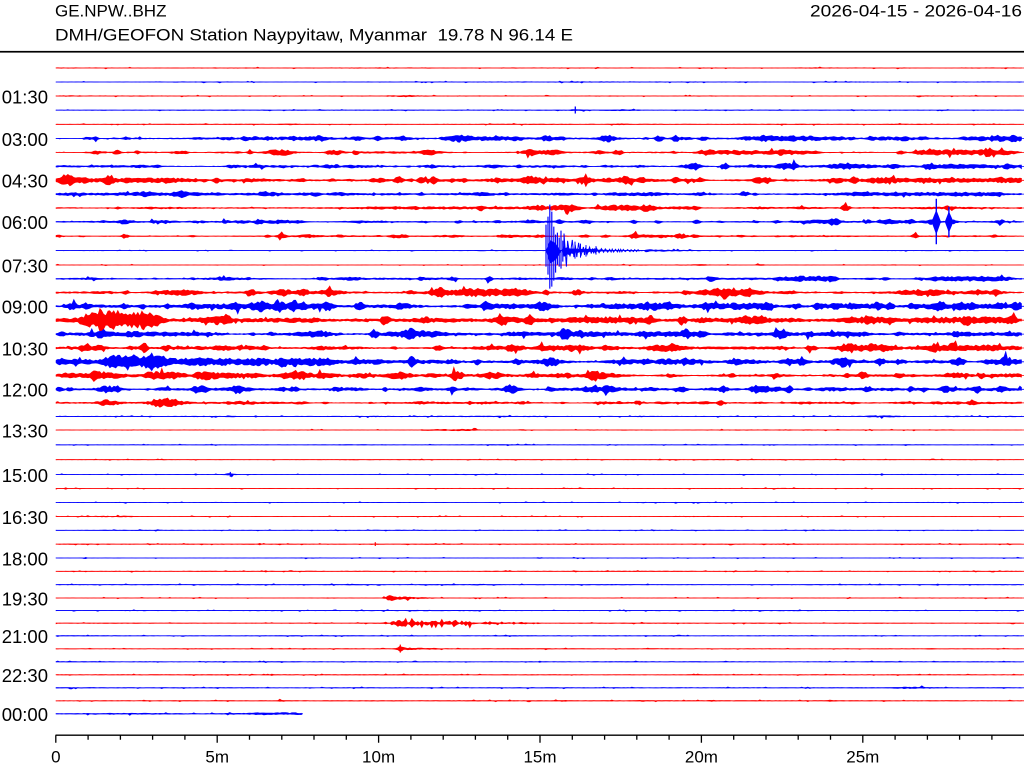  What do you see at coordinates (25, 558) in the screenshot?
I see `svg-text: 18:00` at bounding box center [25, 558].